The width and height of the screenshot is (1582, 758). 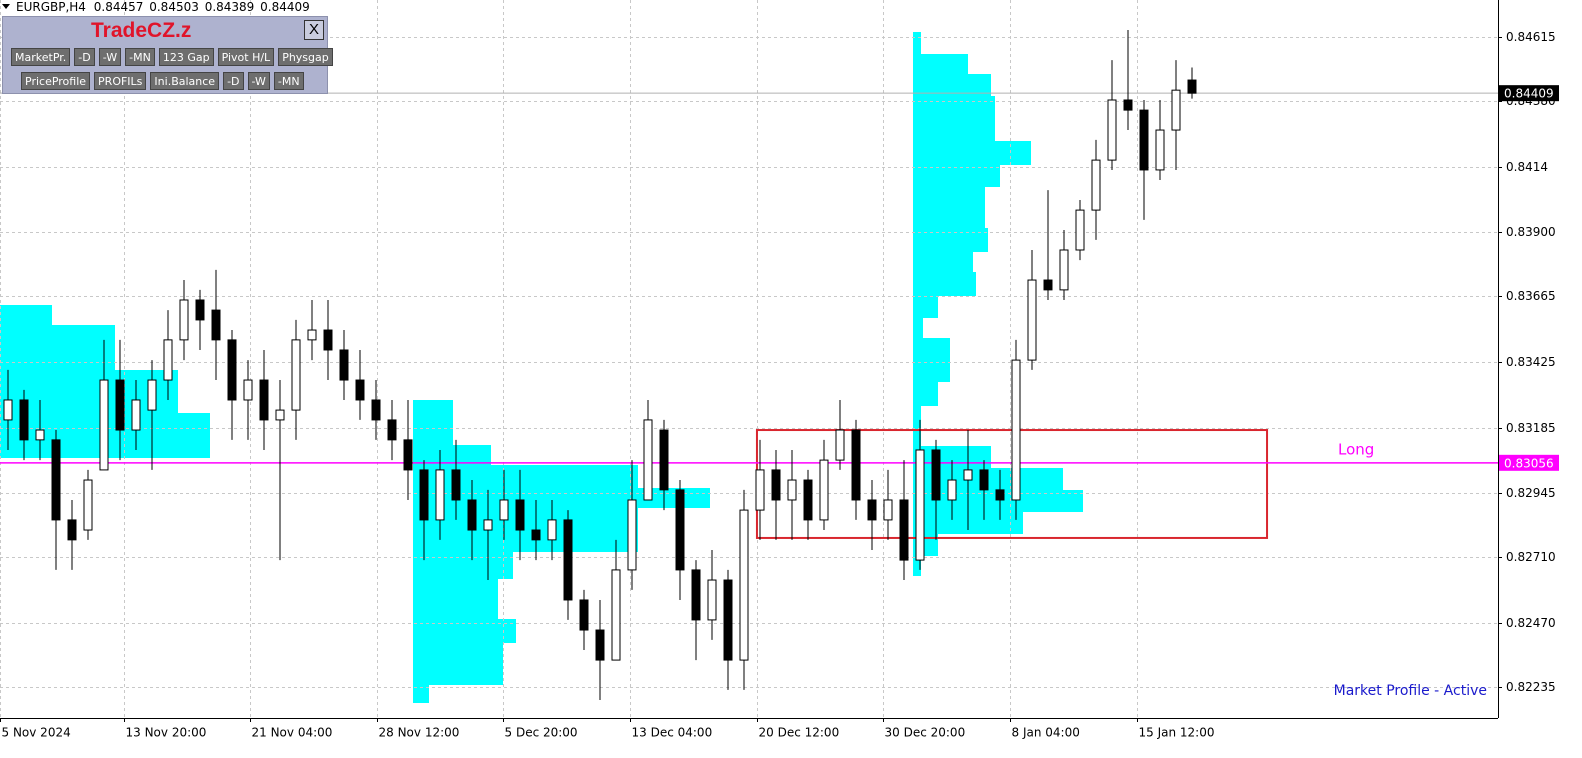 I want to click on header-close: 0.84409, so click(x=285, y=7).